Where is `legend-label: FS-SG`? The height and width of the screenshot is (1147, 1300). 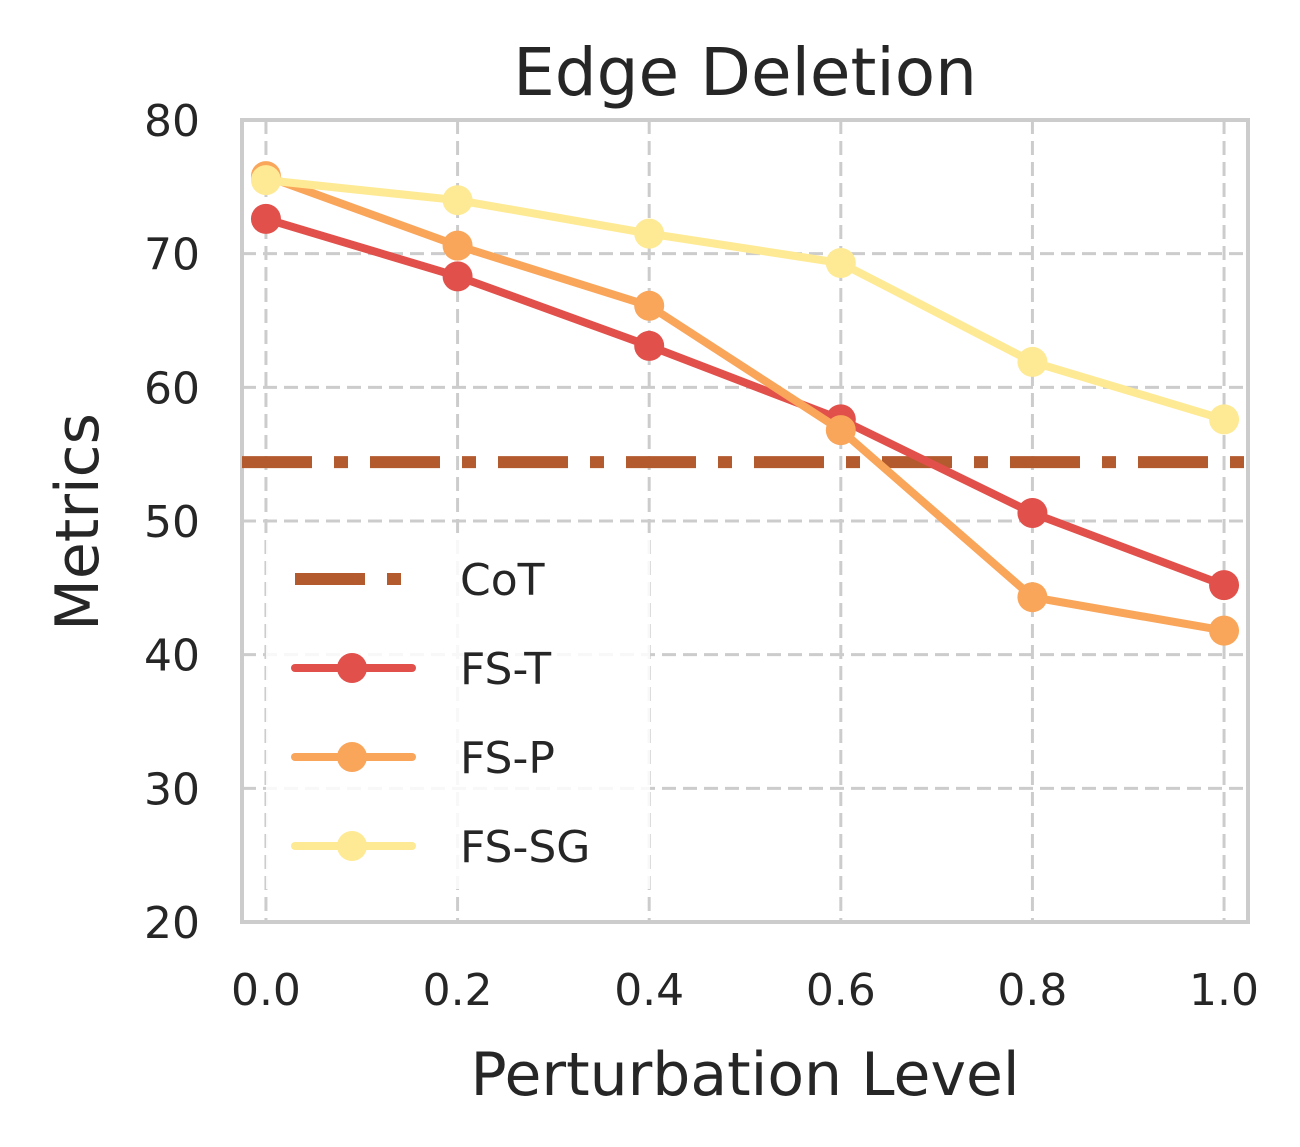 legend-label: FS-SG is located at coordinates (525, 847).